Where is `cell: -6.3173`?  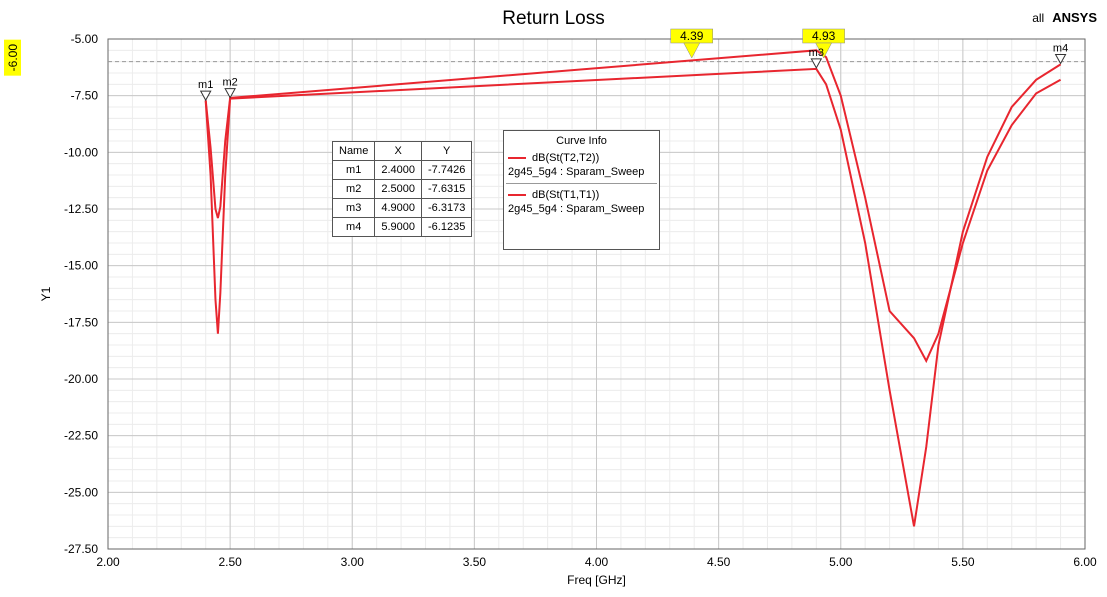 cell: -6.3173 is located at coordinates (446, 208).